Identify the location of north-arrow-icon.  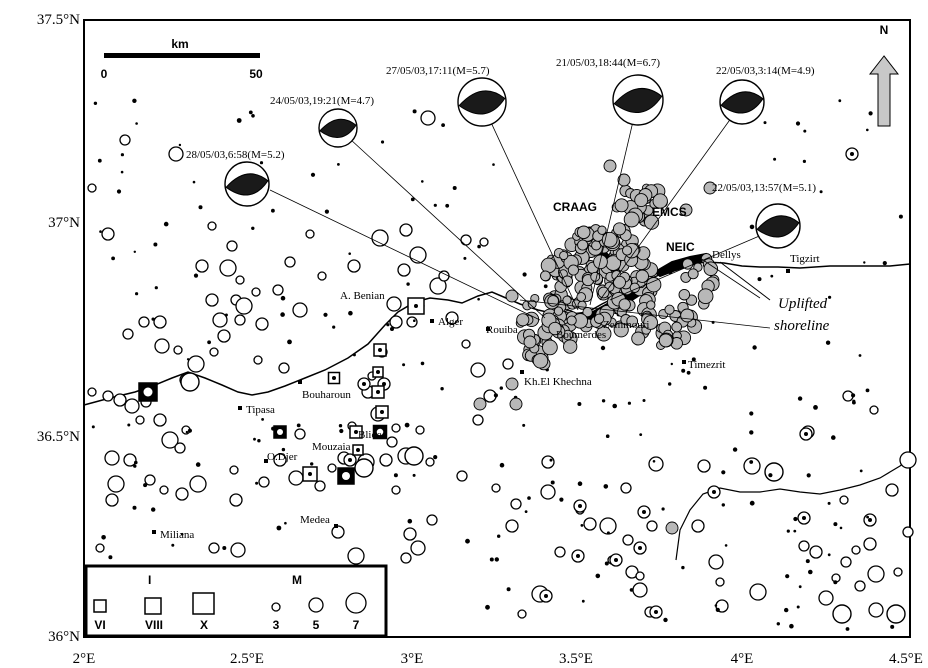
(884, 91).